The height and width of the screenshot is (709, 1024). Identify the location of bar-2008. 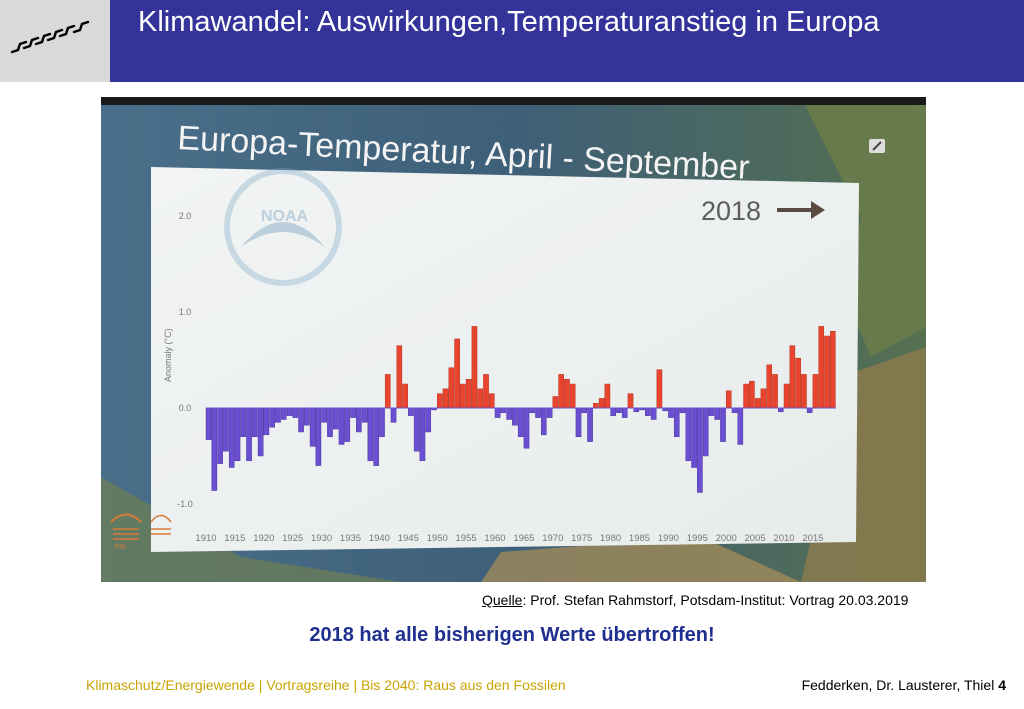
(775, 391).